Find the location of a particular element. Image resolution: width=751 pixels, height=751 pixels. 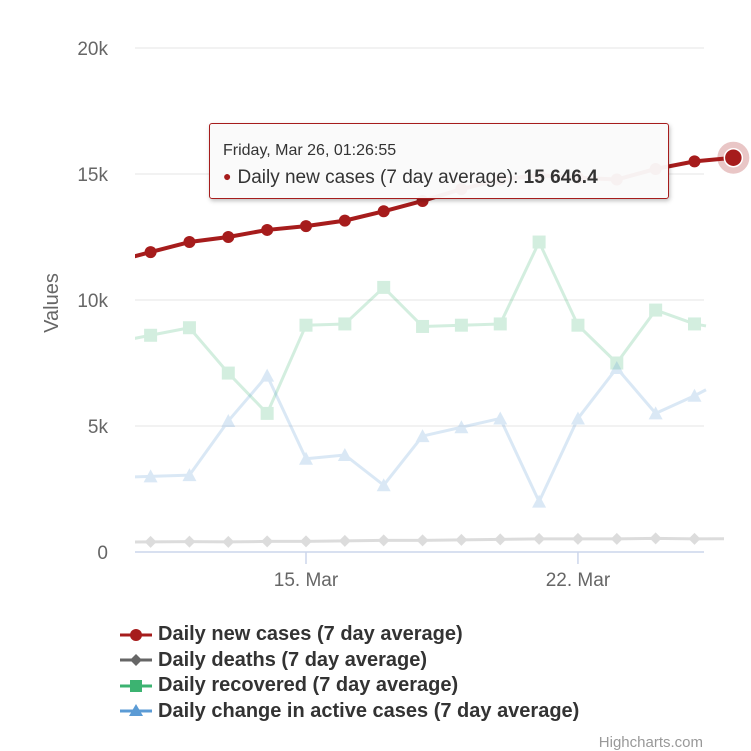

x-tick-label: 15. Mar is located at coordinates (306, 580).